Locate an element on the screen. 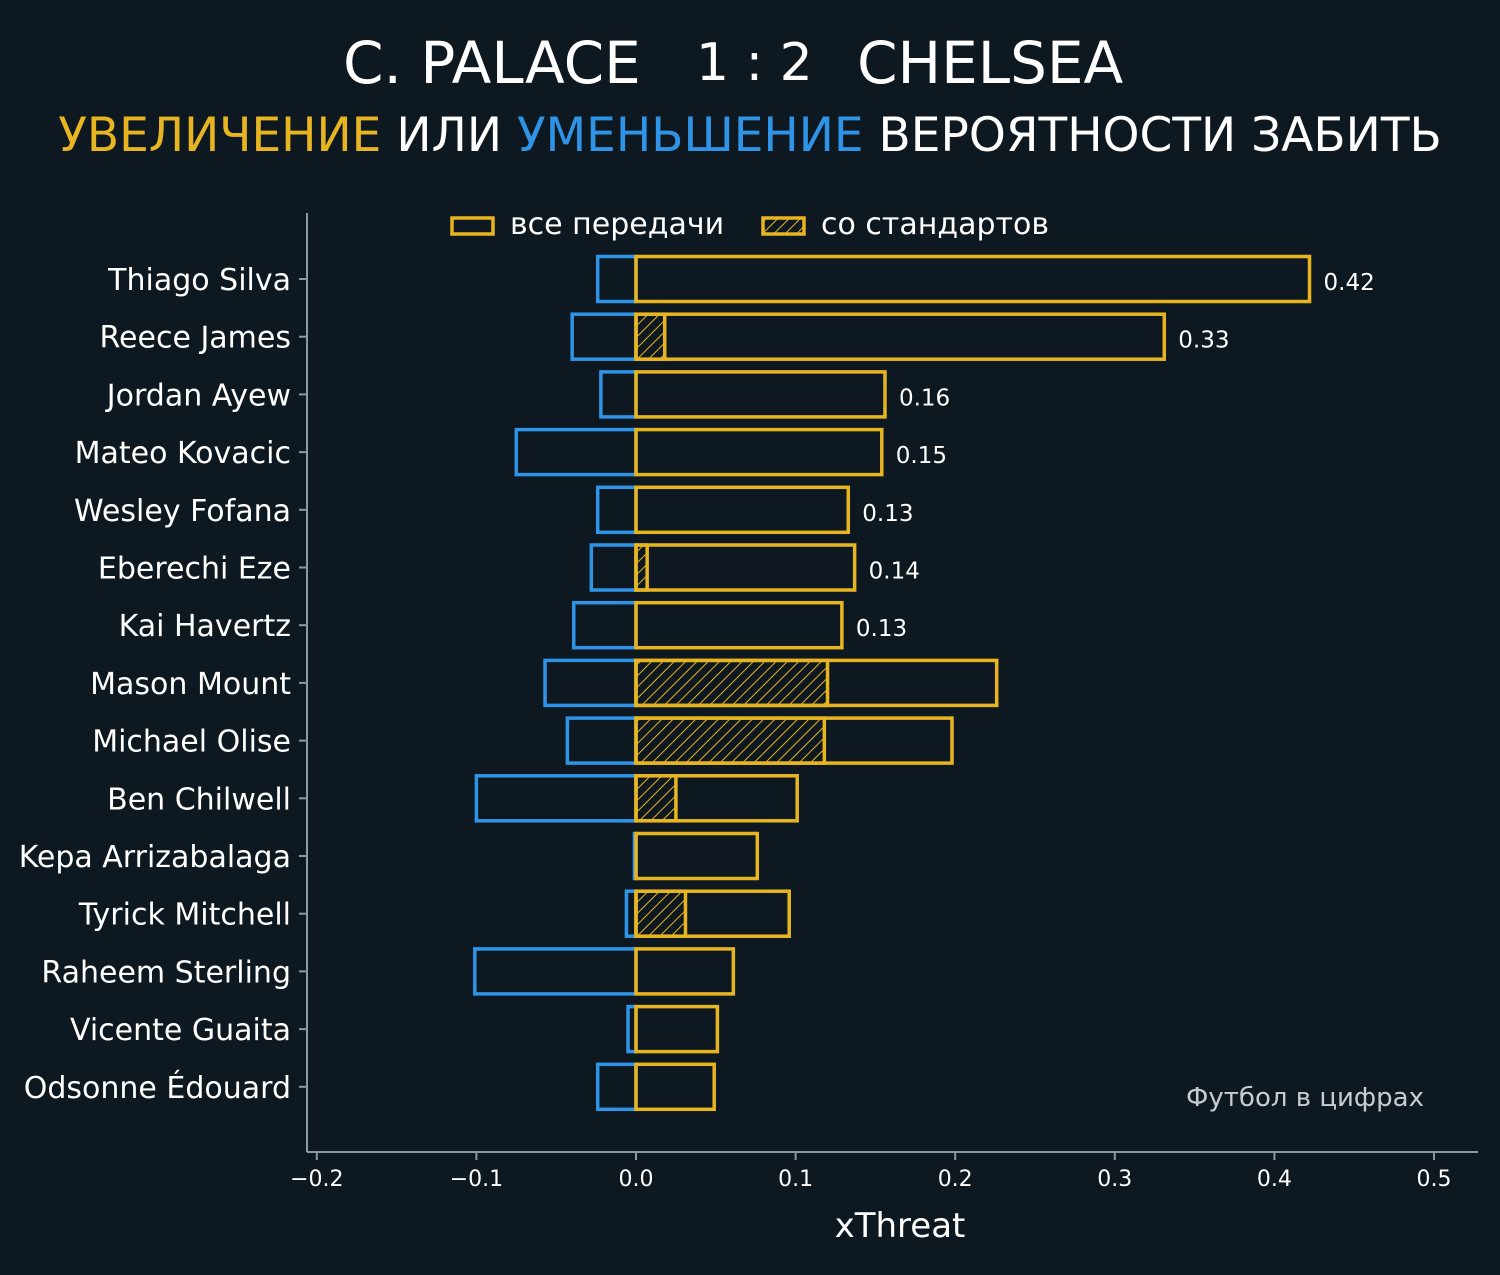 The height and width of the screenshot is (1275, 1500). subtitle-decrease: УМЕНЬШЕНИЕ is located at coordinates (690, 135).